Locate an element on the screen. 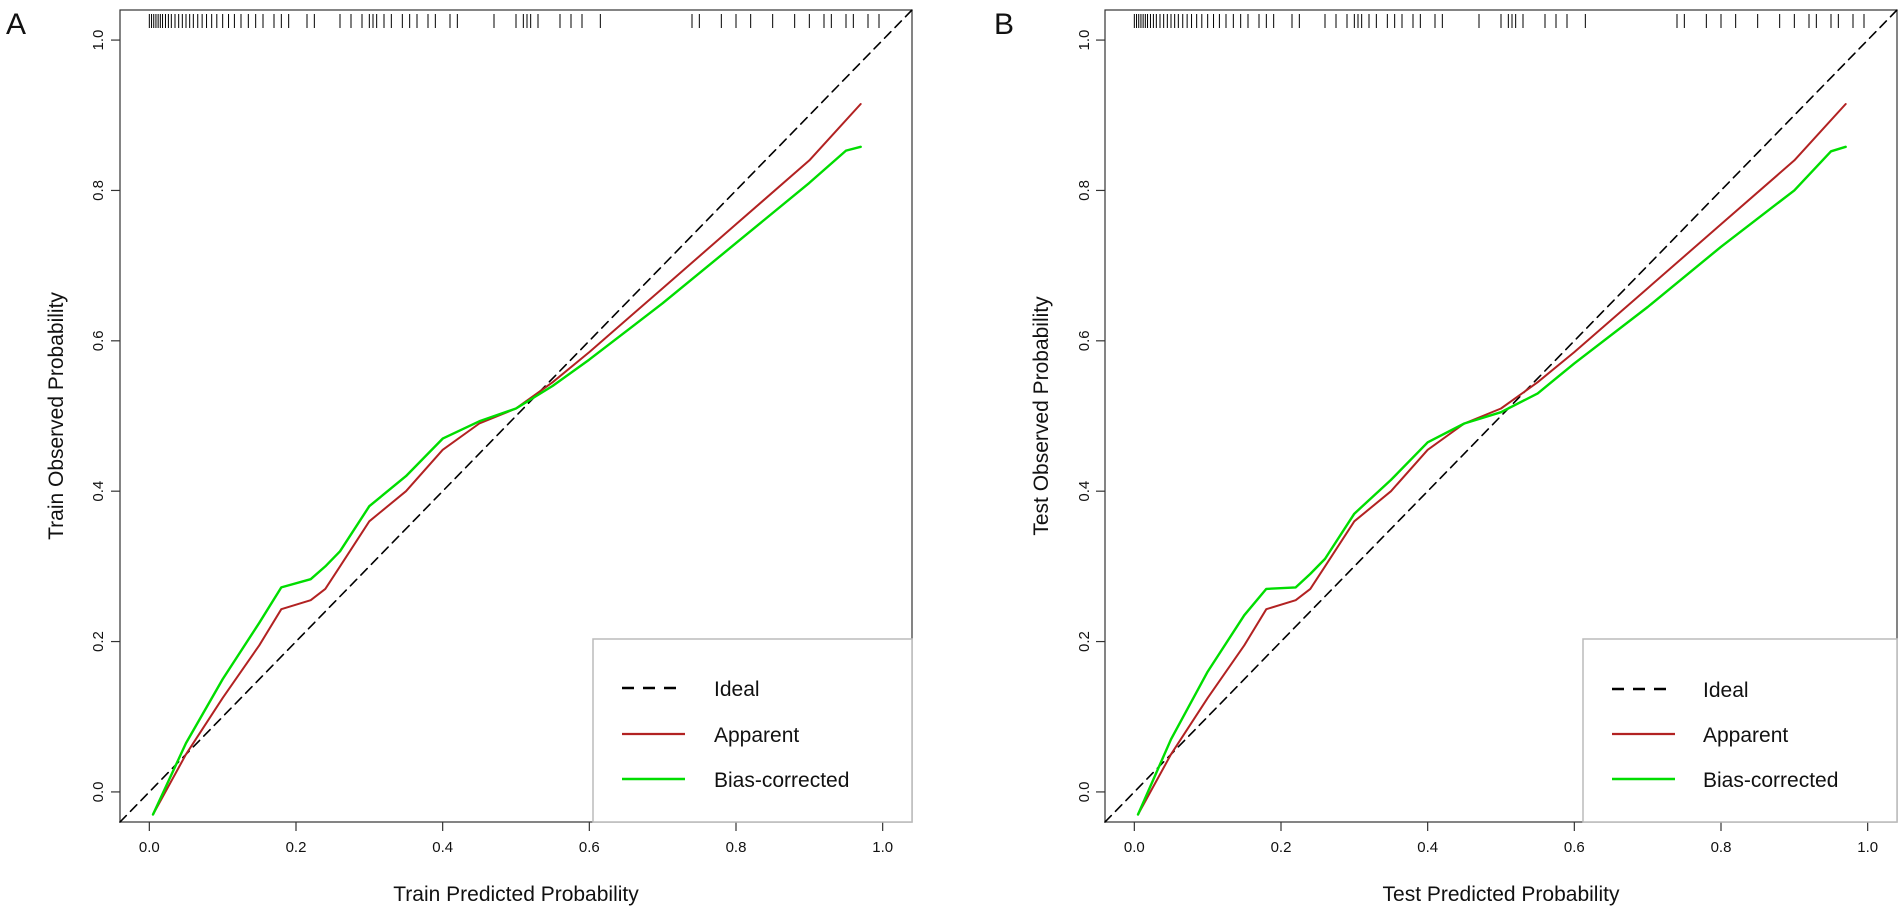 This screenshot has height=916, width=1902. panel-b-x-tick-label: 0.0 is located at coordinates (1134, 847).